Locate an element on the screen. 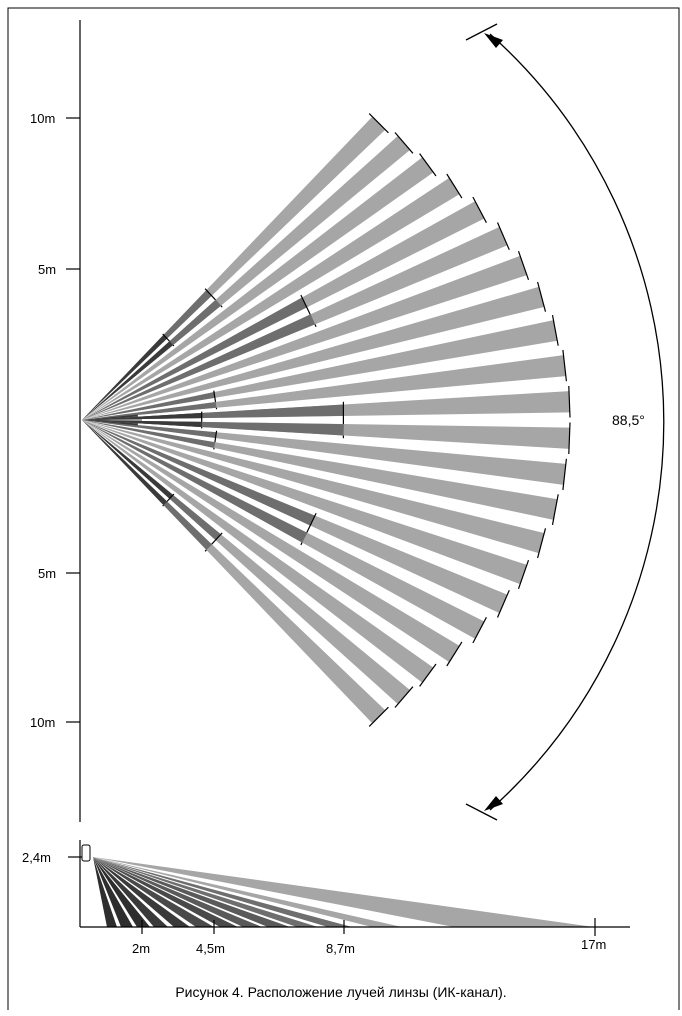 The image size is (682, 1016). distance-label-8-7m: 8,7m is located at coordinates (340, 948).